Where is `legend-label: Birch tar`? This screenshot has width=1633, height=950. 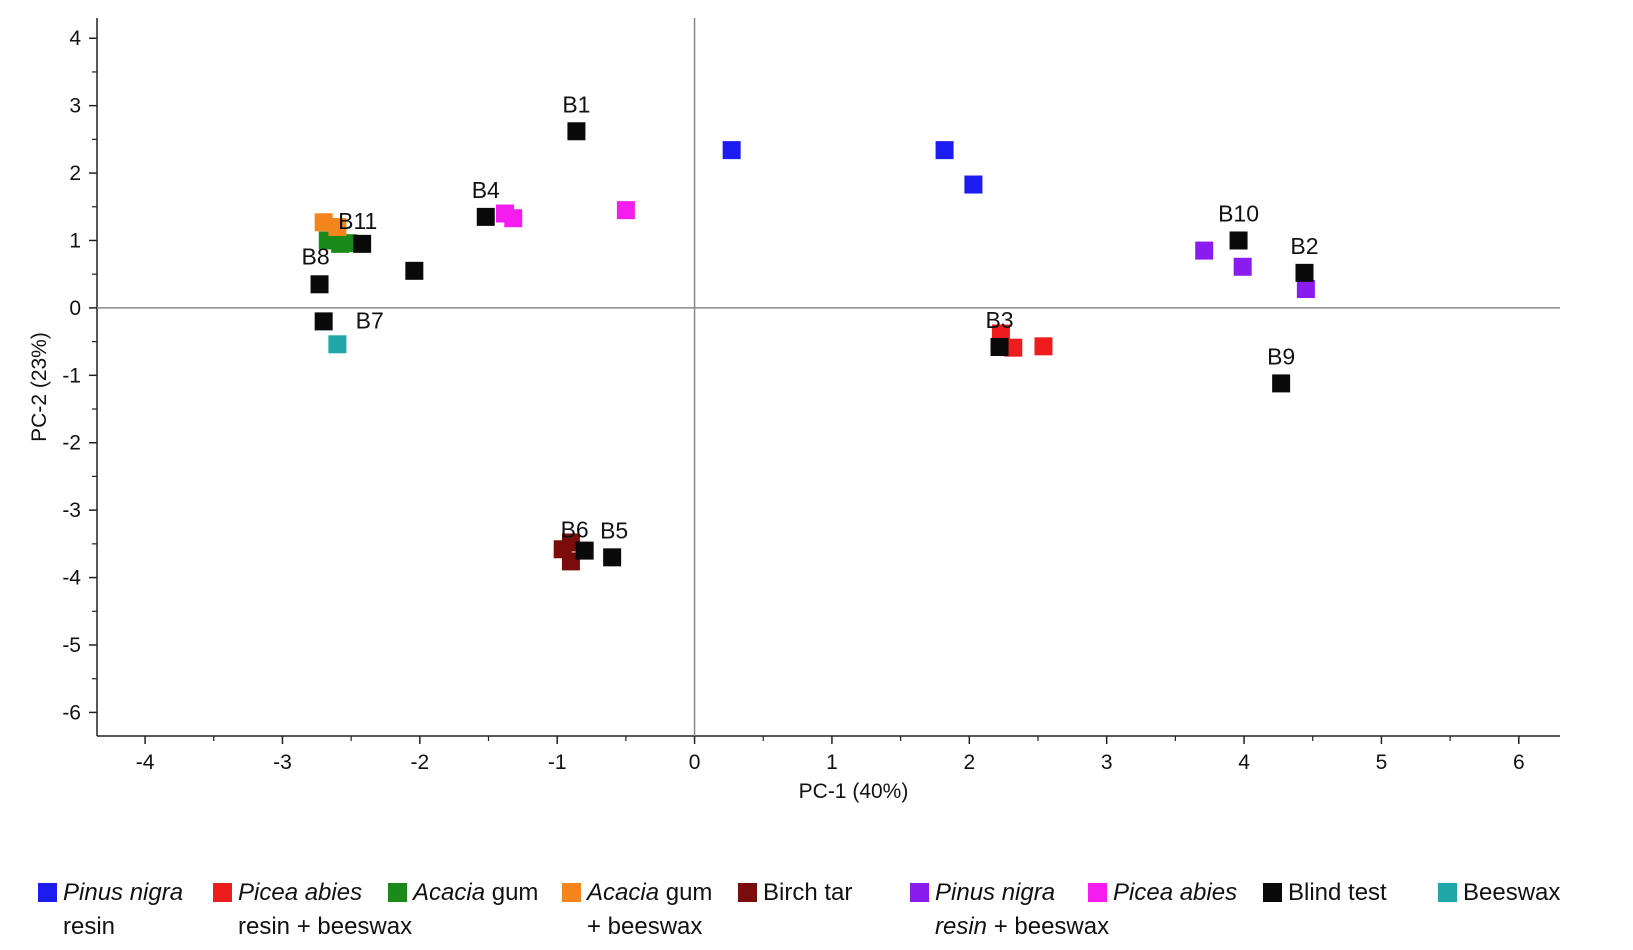
legend-label: Birch tar is located at coordinates (808, 892).